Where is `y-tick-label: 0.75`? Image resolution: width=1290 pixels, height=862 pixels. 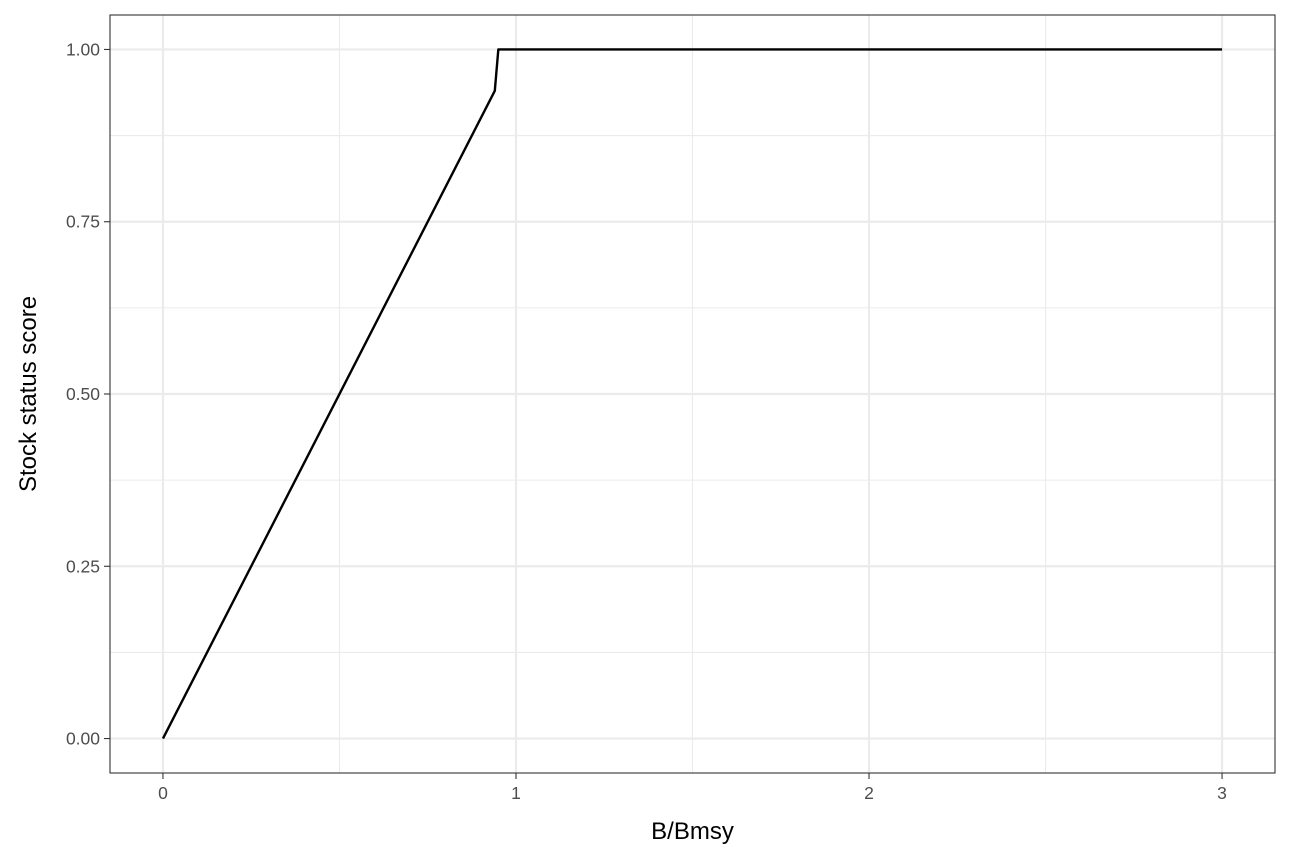 y-tick-label: 0.75 is located at coordinates (83, 222).